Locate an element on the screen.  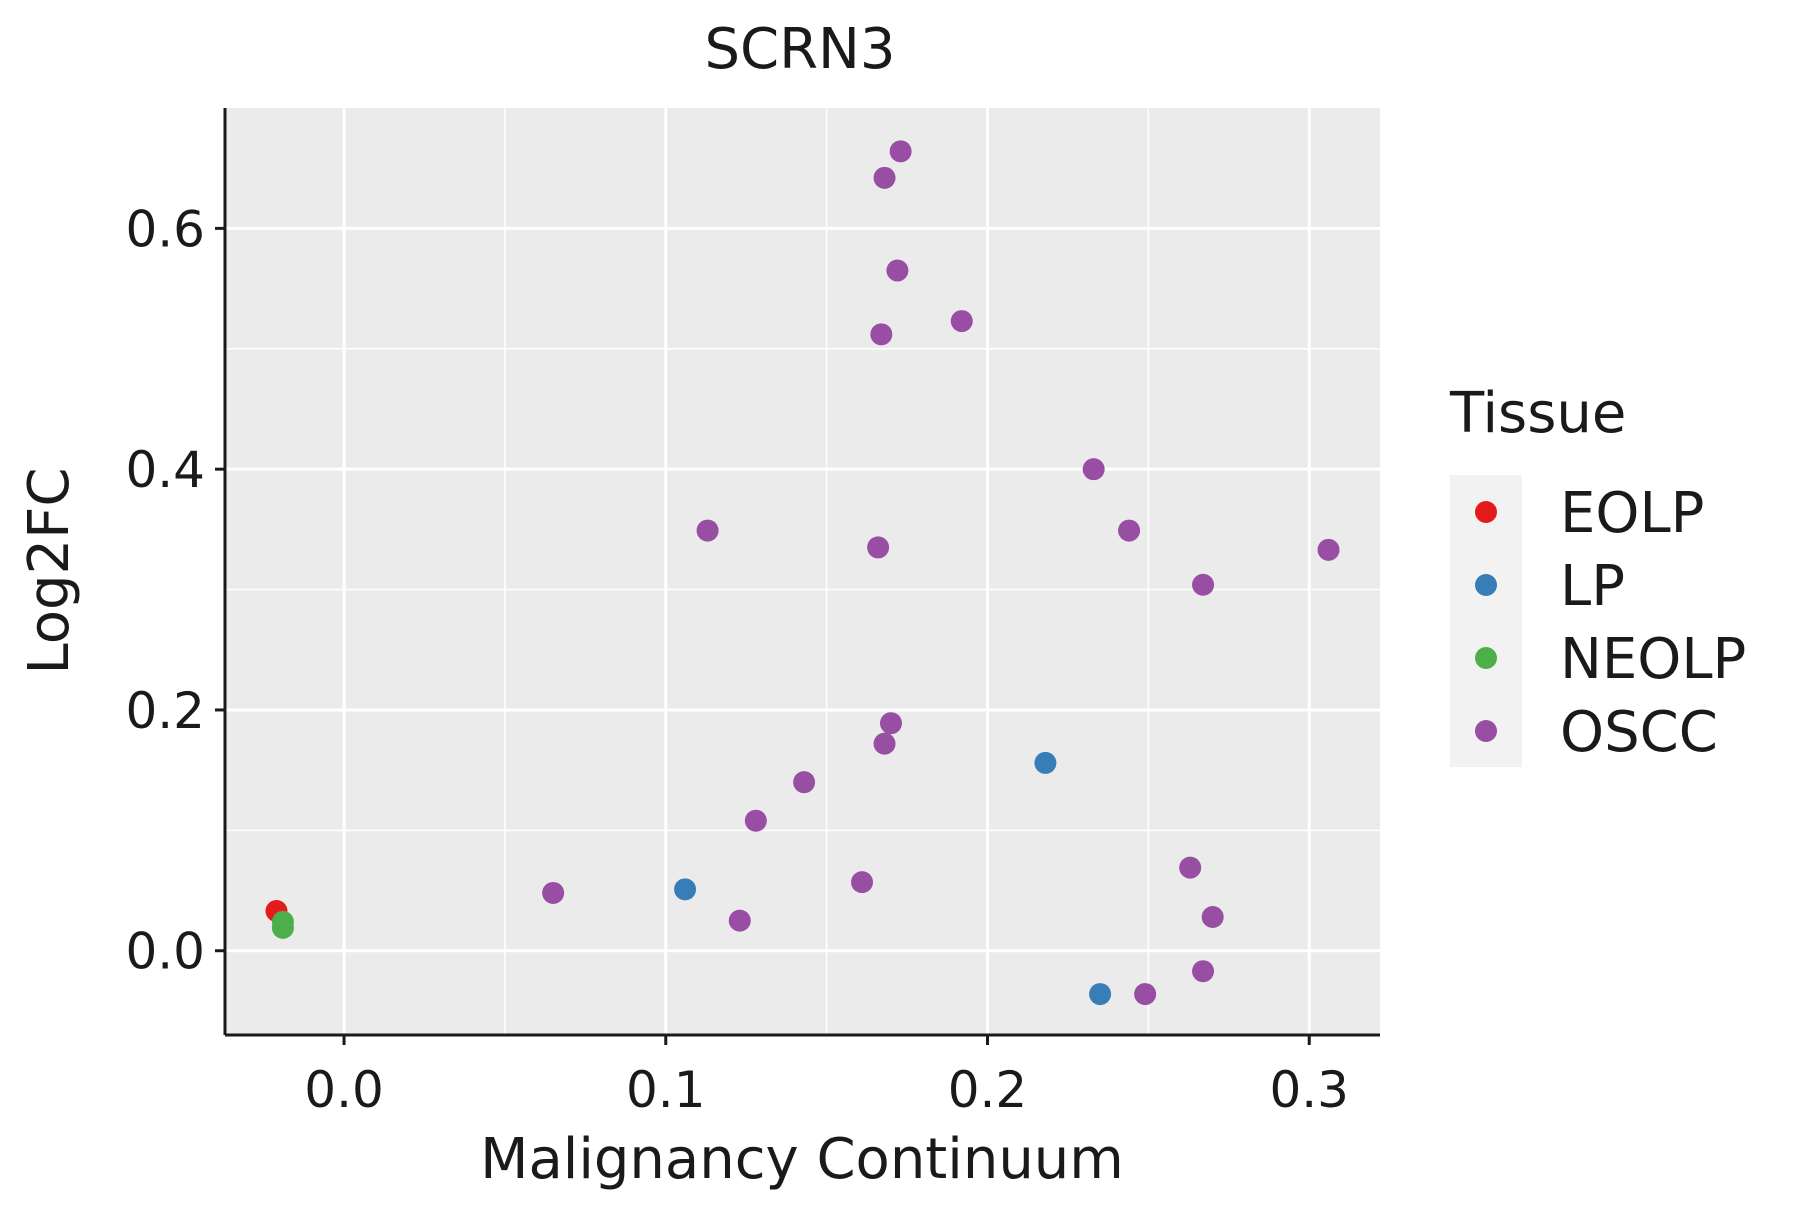
legend-swatch-neolp is located at coordinates (1486, 658).